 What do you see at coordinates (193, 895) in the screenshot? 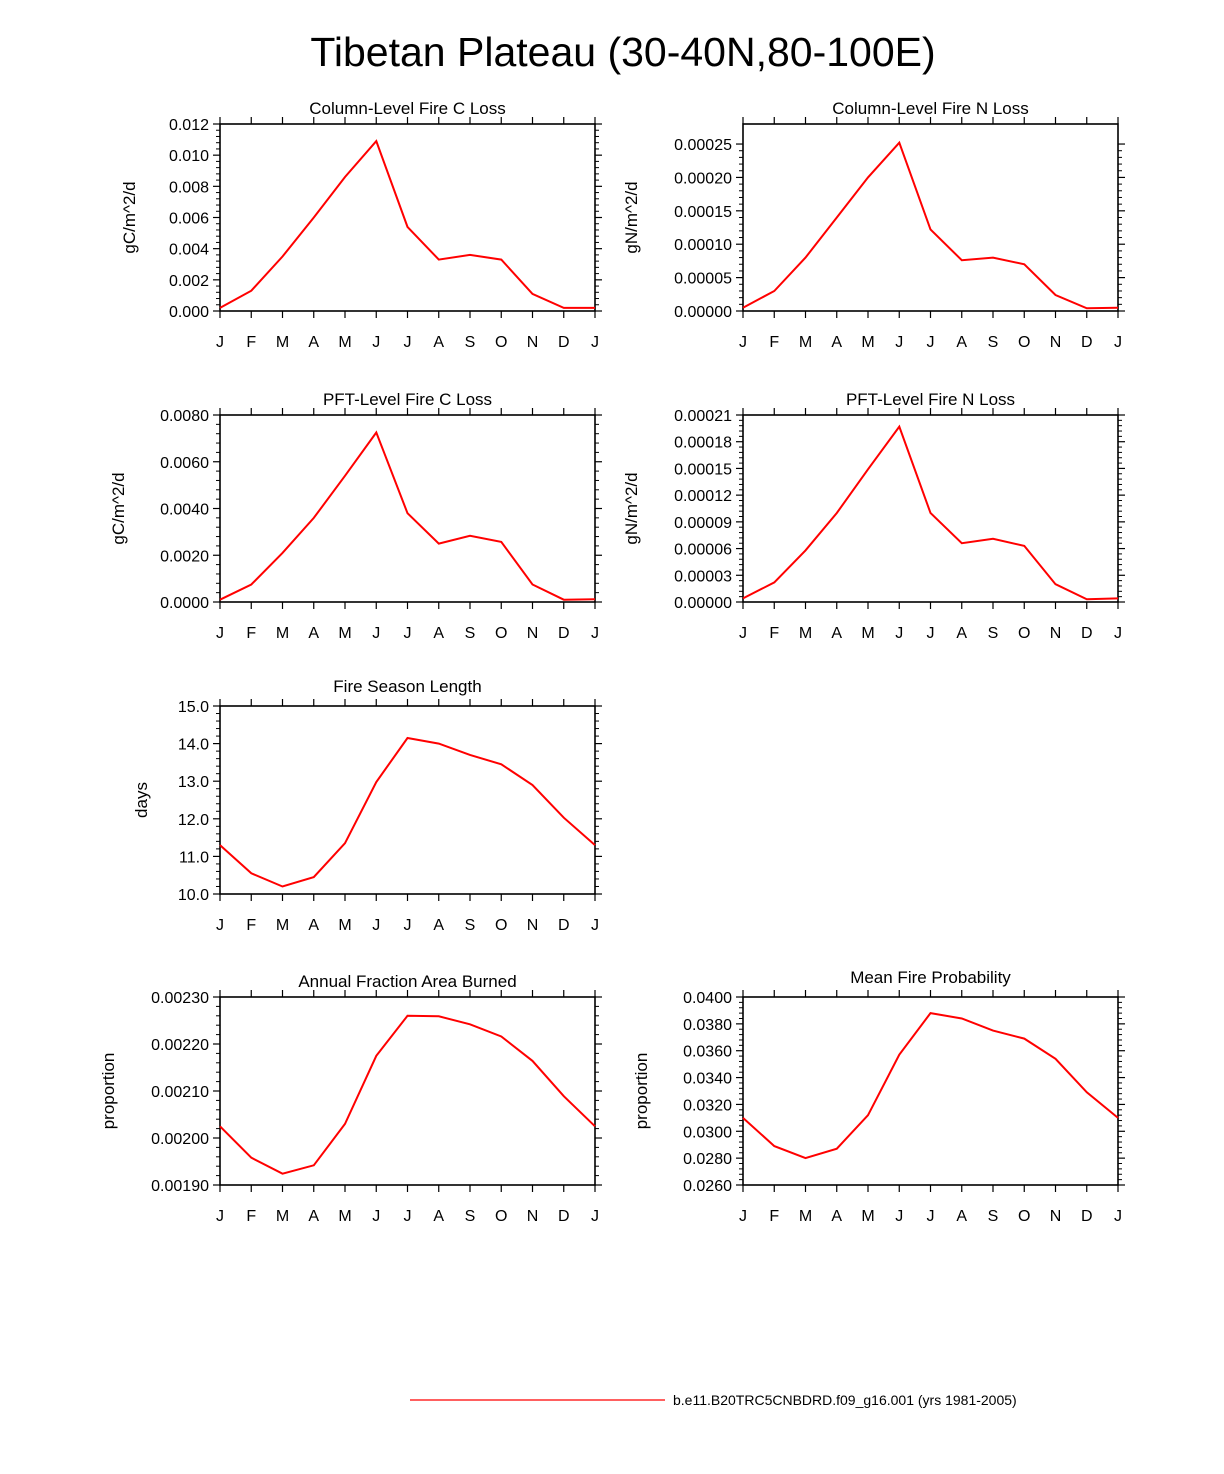
I see `y-tick-label: 10.0` at bounding box center [193, 895].